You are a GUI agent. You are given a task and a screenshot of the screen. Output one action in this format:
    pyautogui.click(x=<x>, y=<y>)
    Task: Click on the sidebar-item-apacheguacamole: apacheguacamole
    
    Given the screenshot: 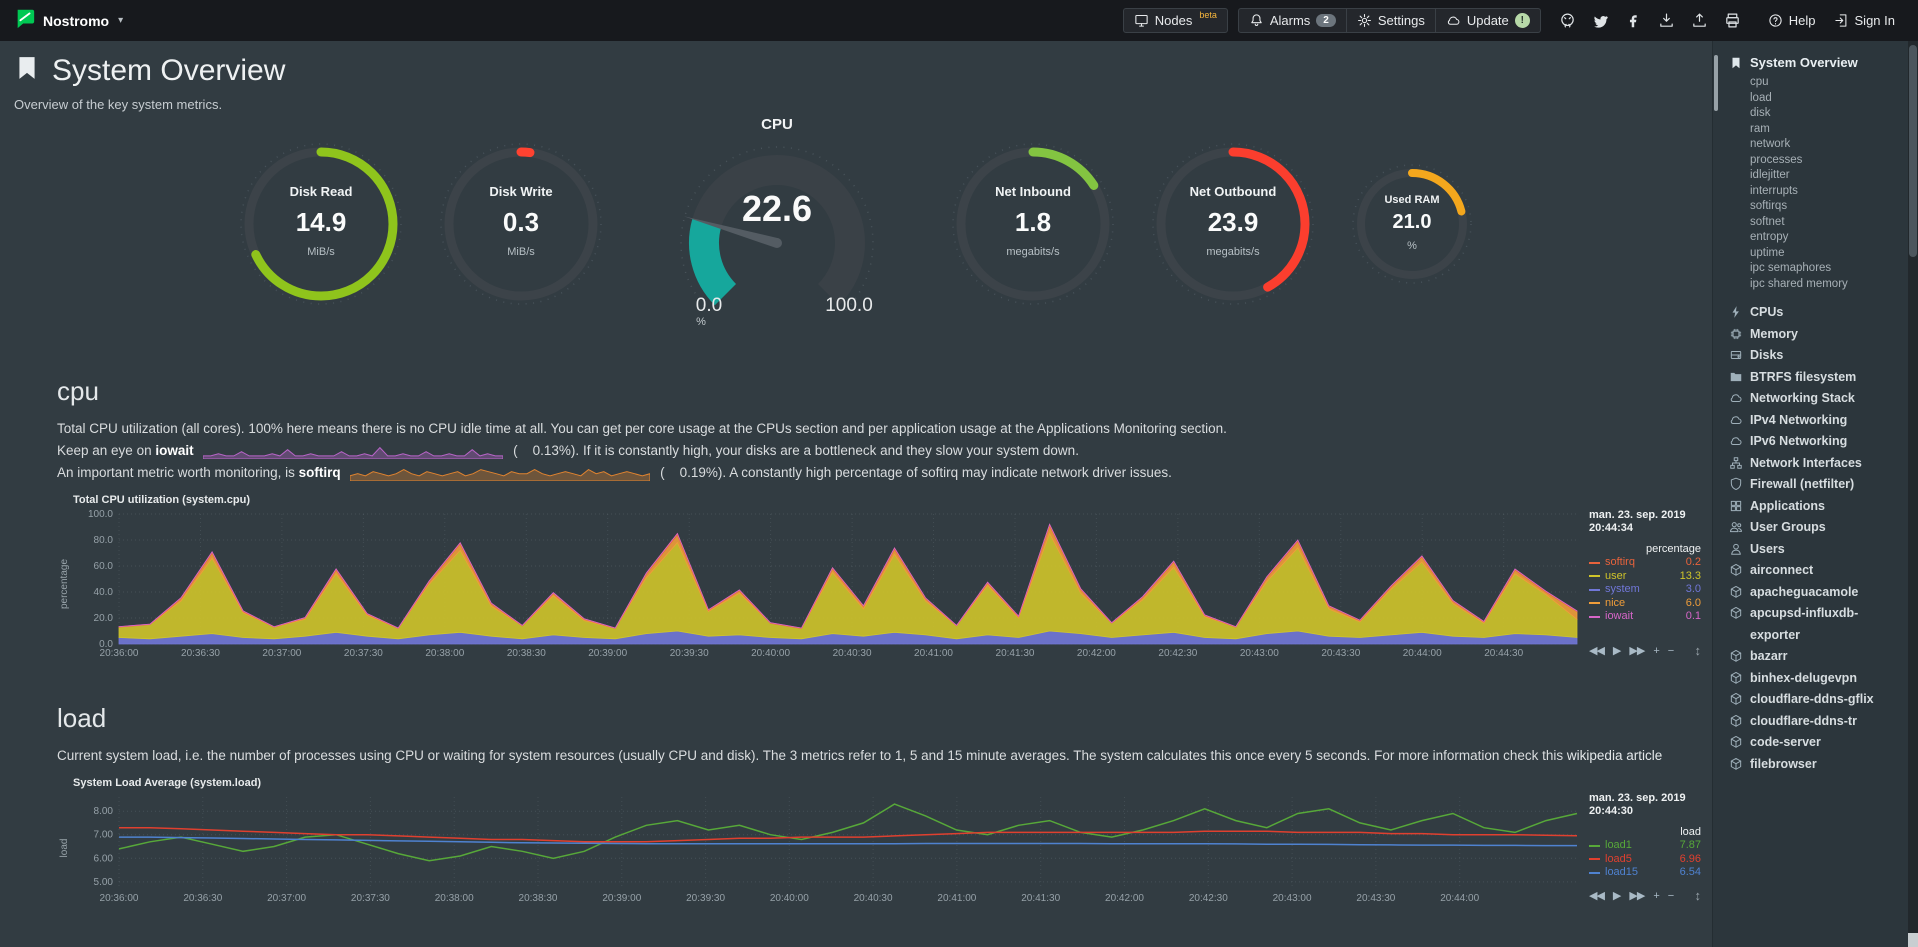 What is the action you would take?
    pyautogui.click(x=1815, y=593)
    